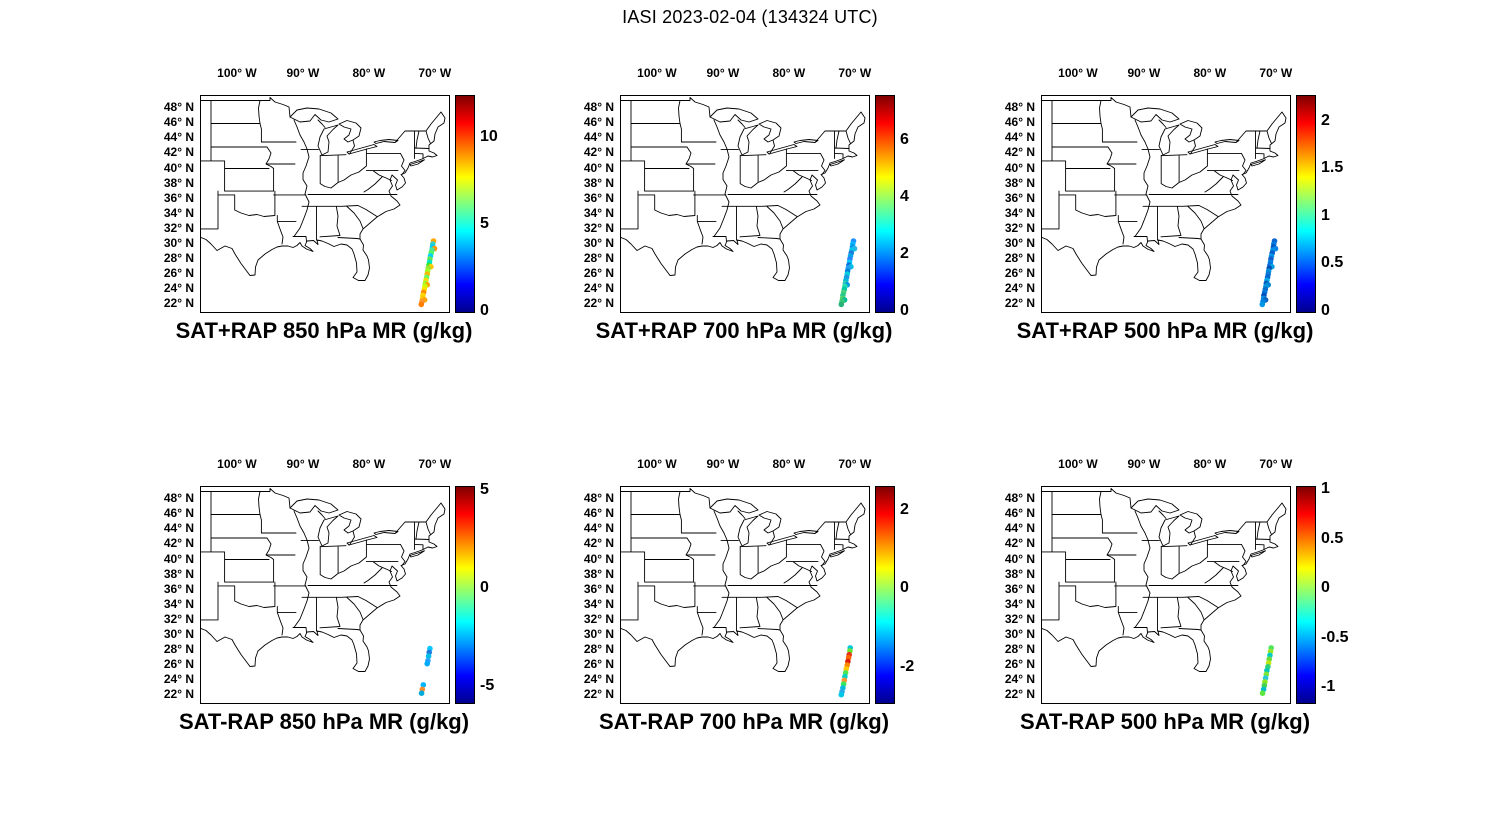 Image resolution: width=1500 pixels, height=825 pixels. Describe the element at coordinates (907, 666) in the screenshot. I see `colorbar-tick-label: -2` at that location.